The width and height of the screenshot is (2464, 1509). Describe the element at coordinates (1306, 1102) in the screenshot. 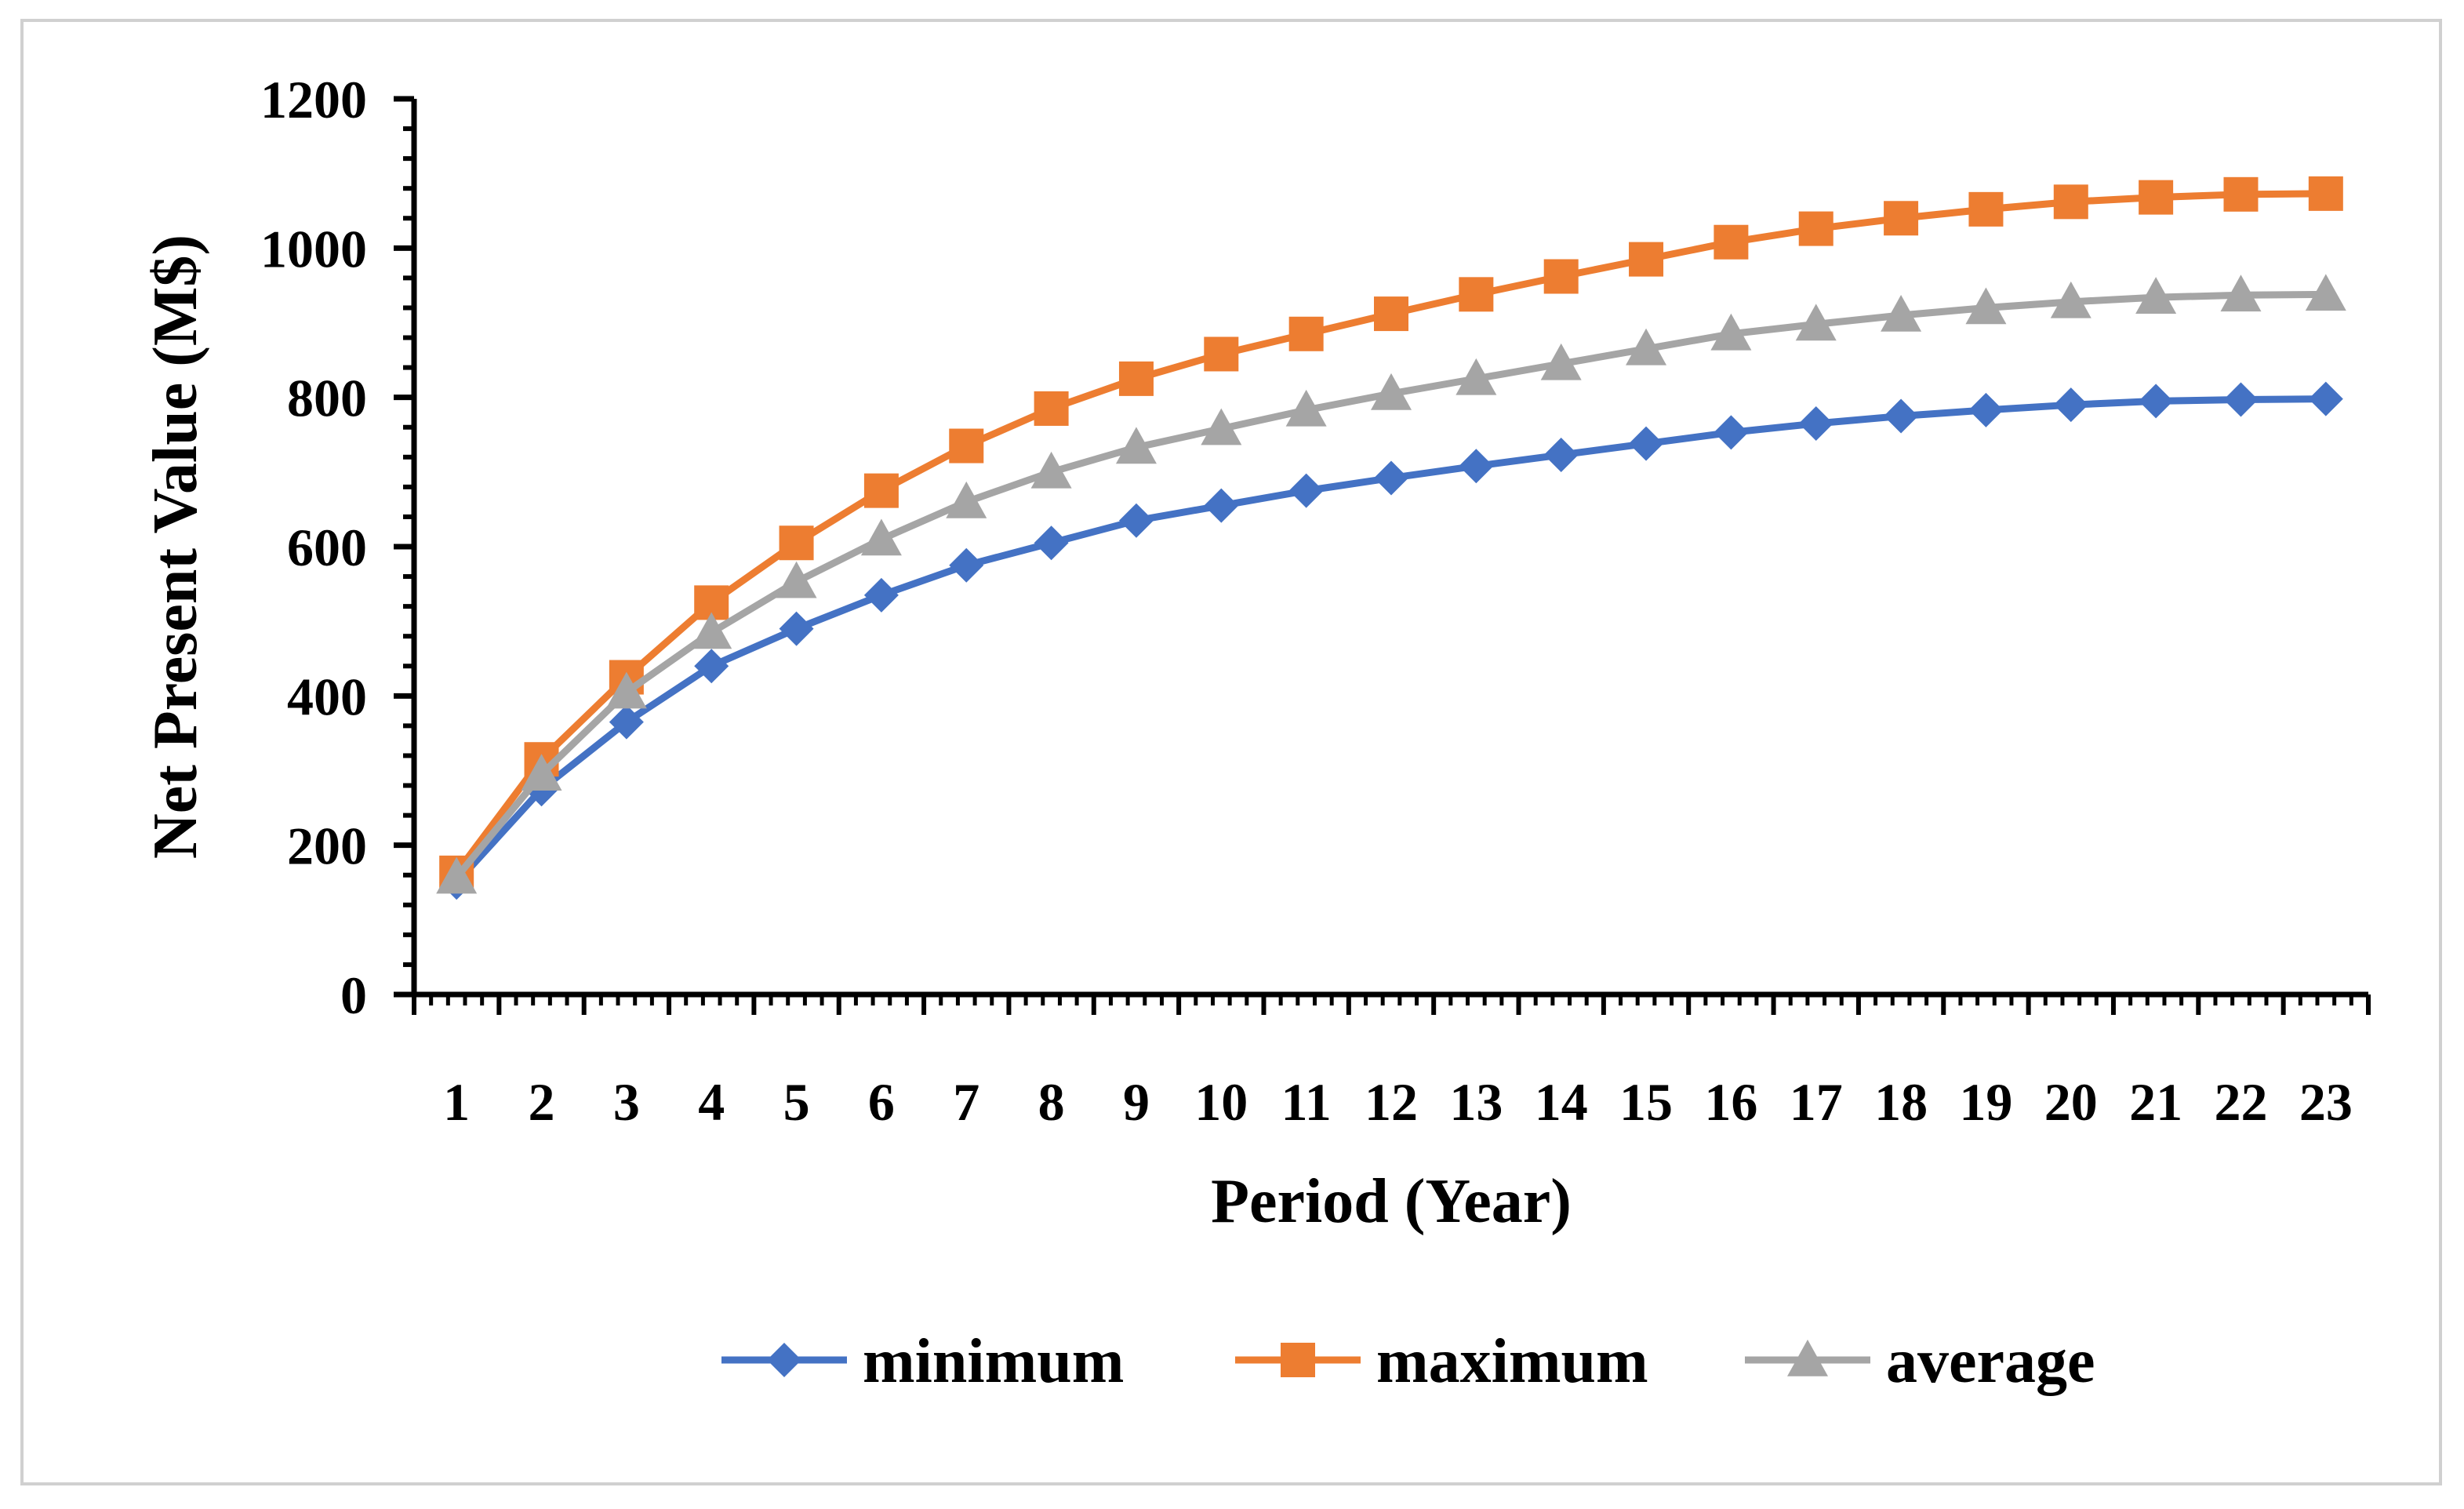

I see `x-tick-label: 11` at that location.